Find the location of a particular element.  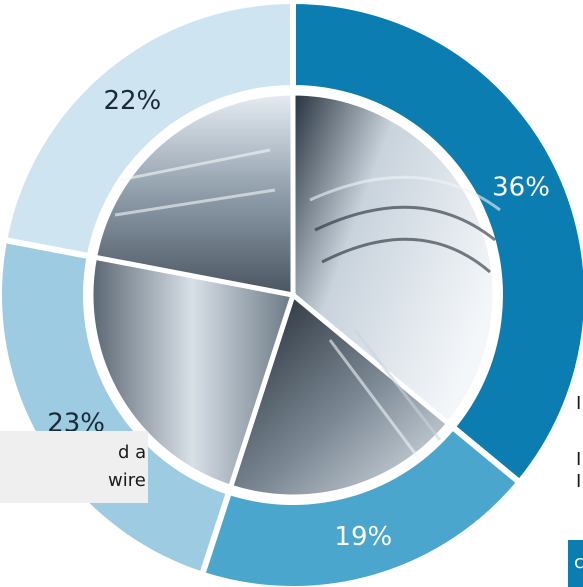

right-fragment-1: I is located at coordinates (579, 403).